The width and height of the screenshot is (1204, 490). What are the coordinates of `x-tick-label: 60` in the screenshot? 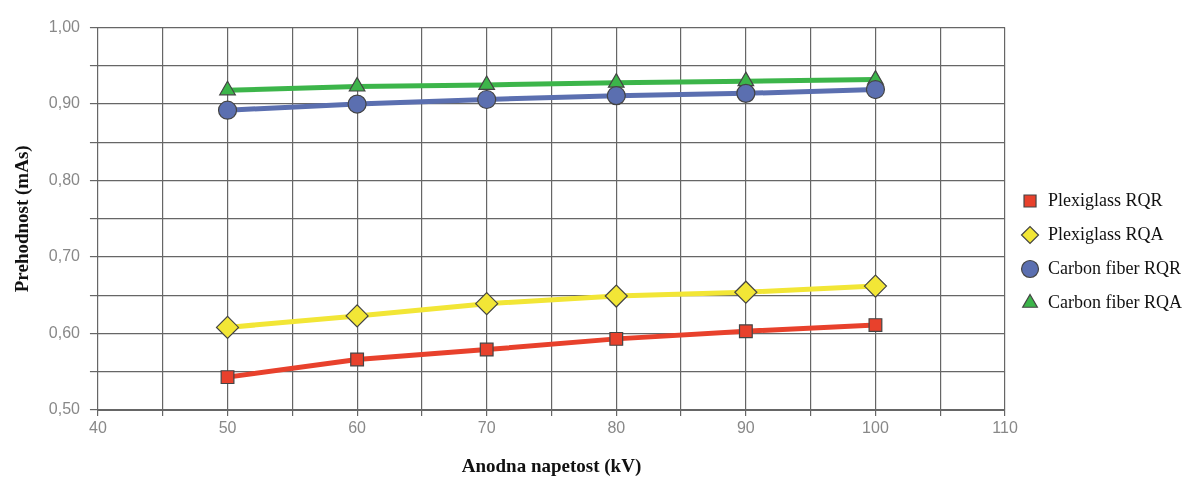 It's located at (357, 428).